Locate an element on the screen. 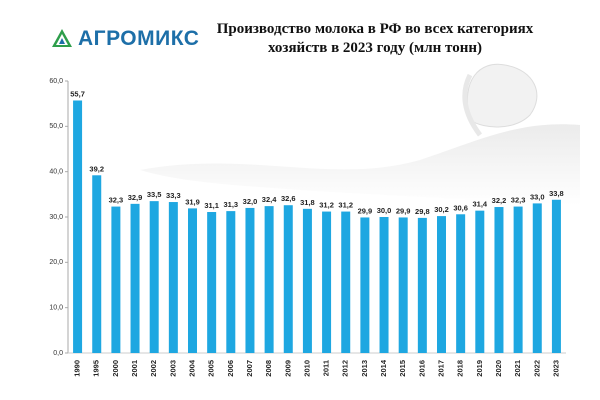 This screenshot has height=400, width=600. value-label: 29,8 is located at coordinates (422, 211).